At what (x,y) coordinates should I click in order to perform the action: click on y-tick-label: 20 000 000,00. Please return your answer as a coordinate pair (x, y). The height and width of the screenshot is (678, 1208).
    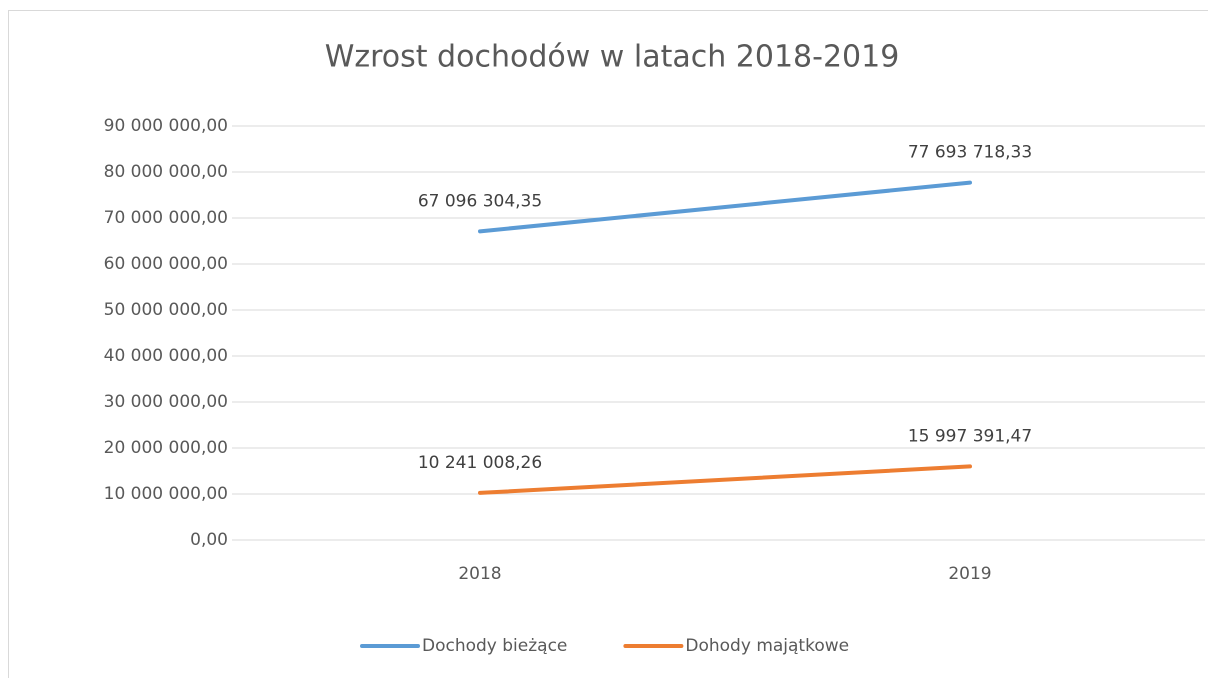
    Looking at the image, I should click on (166, 448).